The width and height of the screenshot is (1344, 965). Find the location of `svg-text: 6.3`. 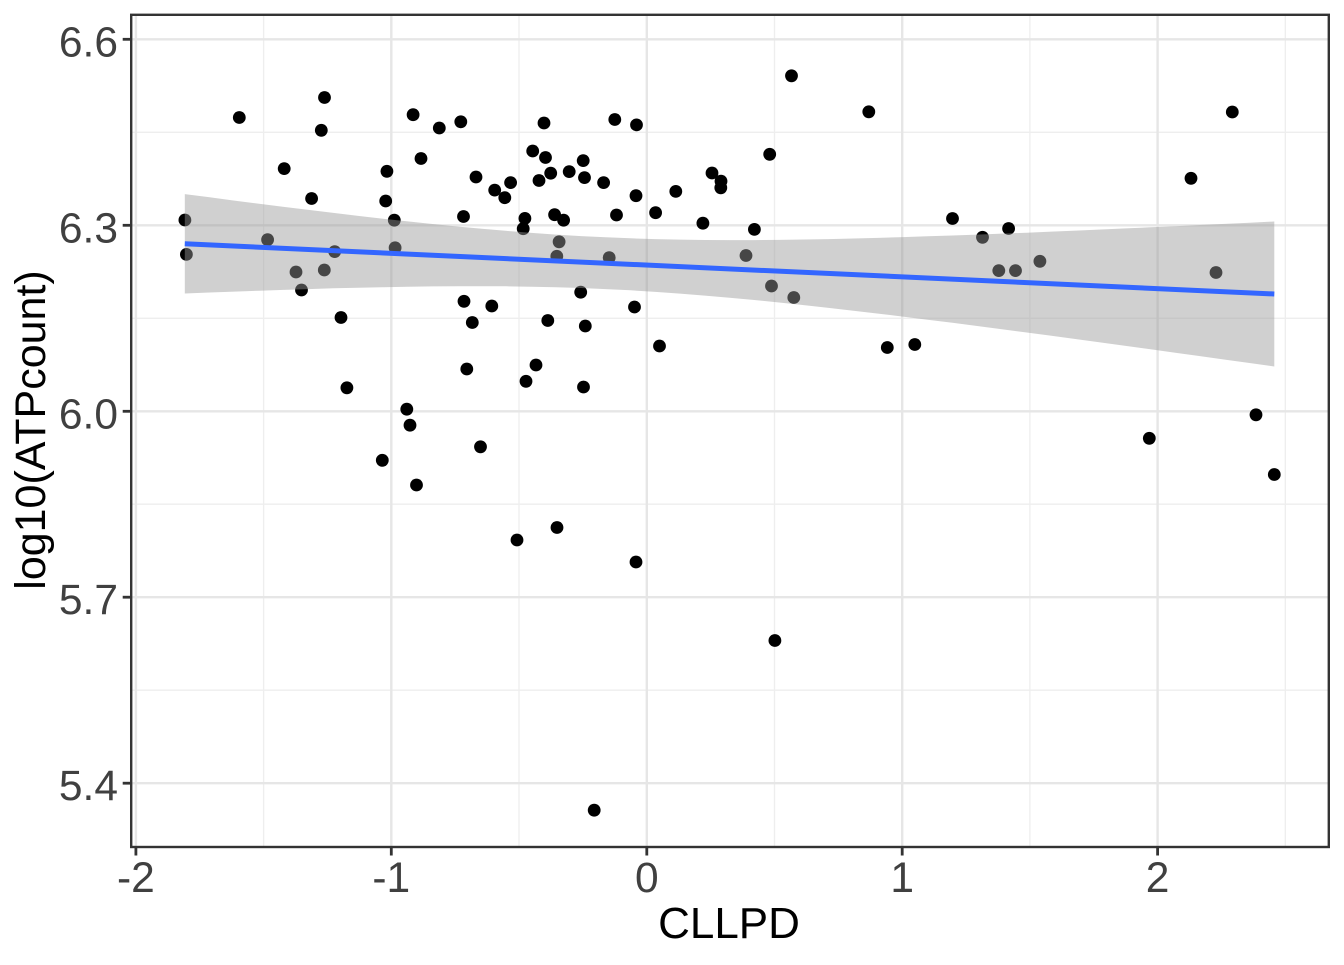

svg-text: 6.3 is located at coordinates (88, 228).